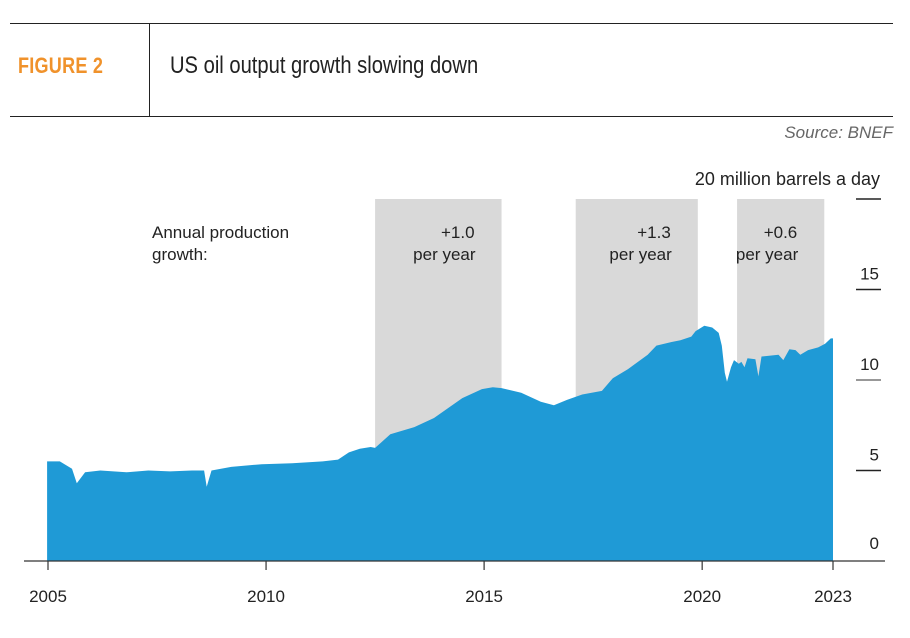 Image resolution: width=910 pixels, height=638 pixels. Describe the element at coordinates (266, 596) in the screenshot. I see `x-tick-label: 2010` at that location.